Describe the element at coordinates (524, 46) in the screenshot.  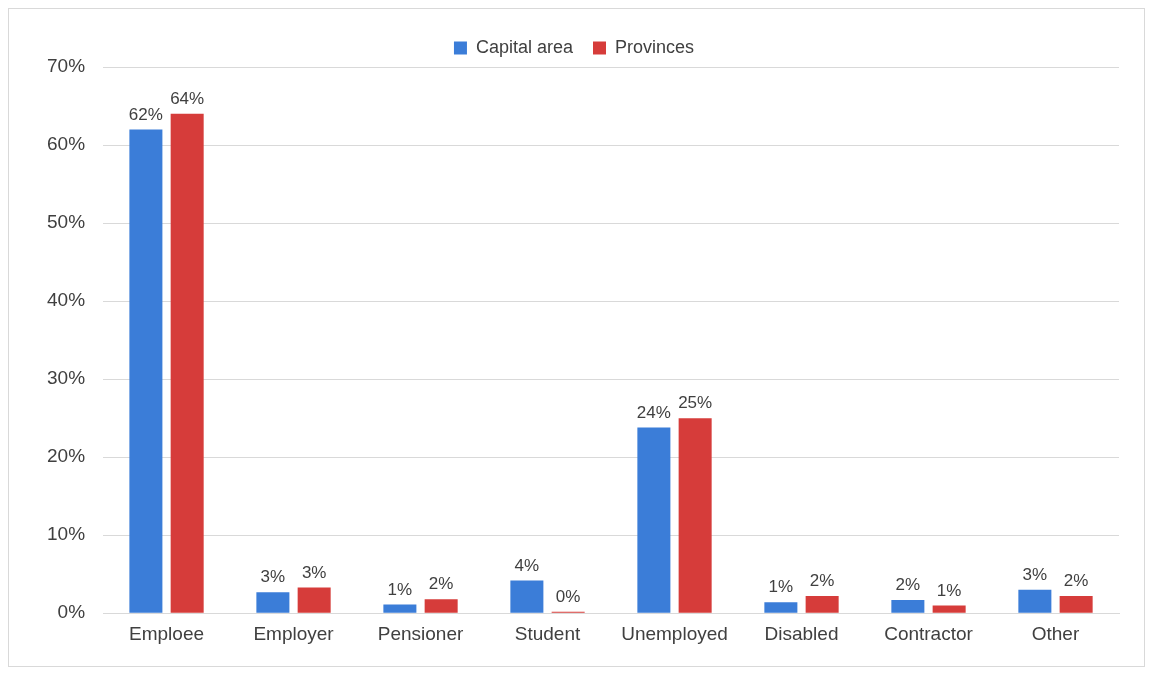
I see `legend-label: Capital area` at that location.